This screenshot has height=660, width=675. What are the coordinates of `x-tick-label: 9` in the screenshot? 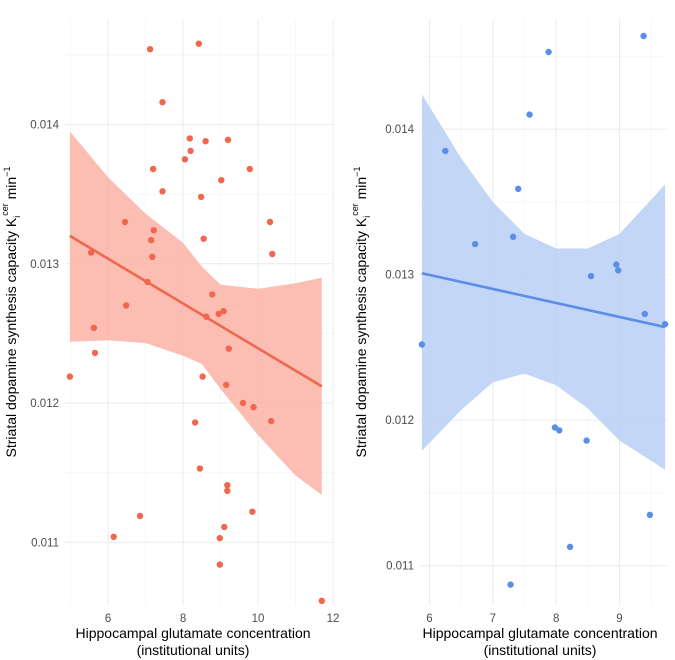 It's located at (619, 619).